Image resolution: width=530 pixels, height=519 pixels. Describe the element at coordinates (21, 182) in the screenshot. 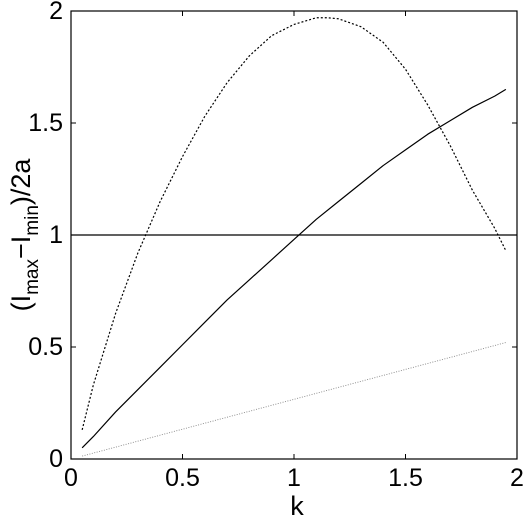

I see `y-label-close: )/2a` at that location.